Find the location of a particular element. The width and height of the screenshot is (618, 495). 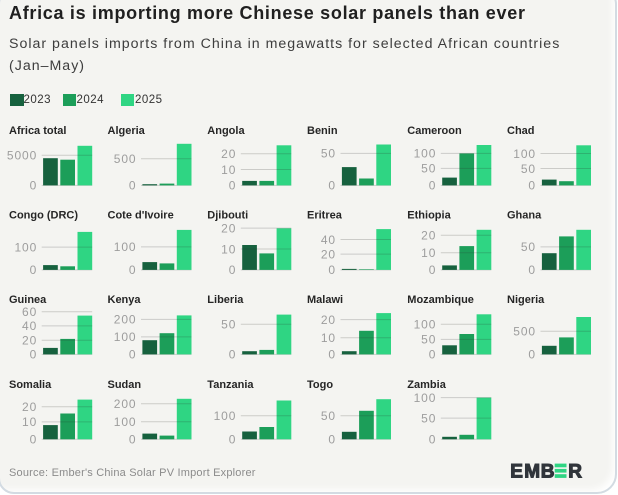

svg-text: Sudan is located at coordinates (125, 385).